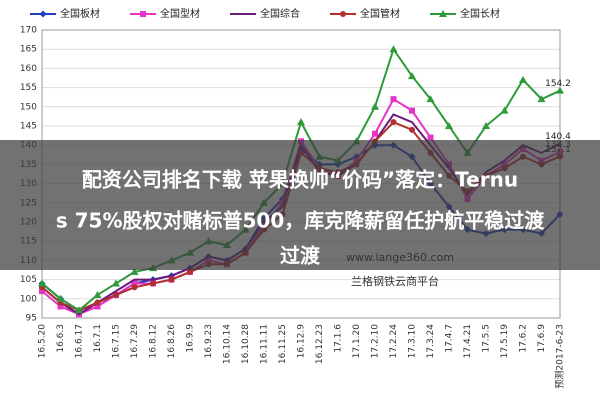 Image resolution: width=600 pixels, height=400 pixels. What do you see at coordinates (480, 13) in the screenshot?
I see `legend-label: 全国长材` at bounding box center [480, 13].